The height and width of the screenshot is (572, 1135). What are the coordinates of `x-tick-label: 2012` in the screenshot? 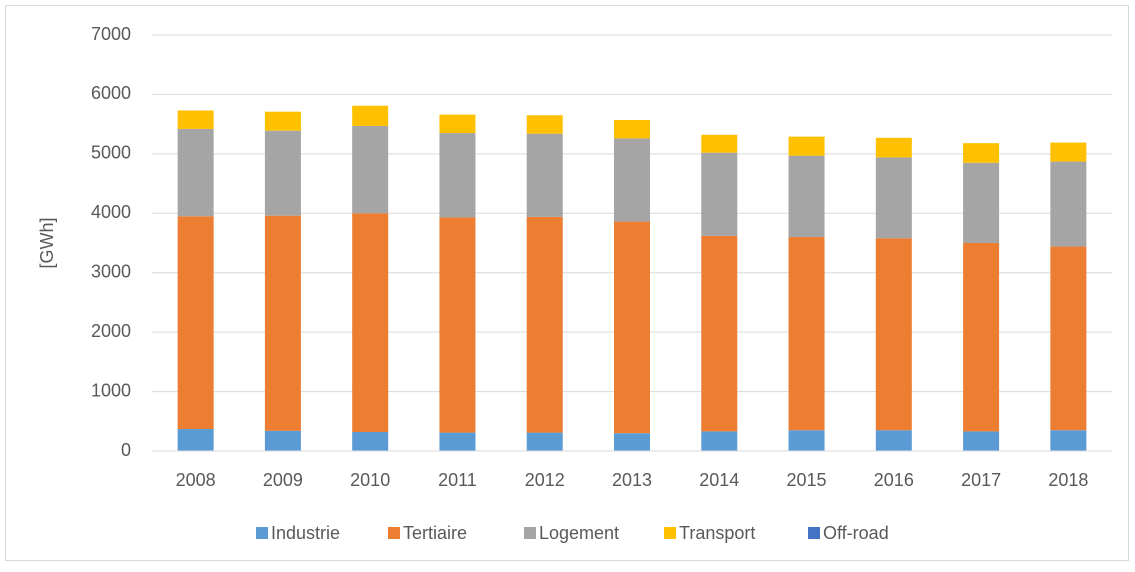 It's located at (545, 480).